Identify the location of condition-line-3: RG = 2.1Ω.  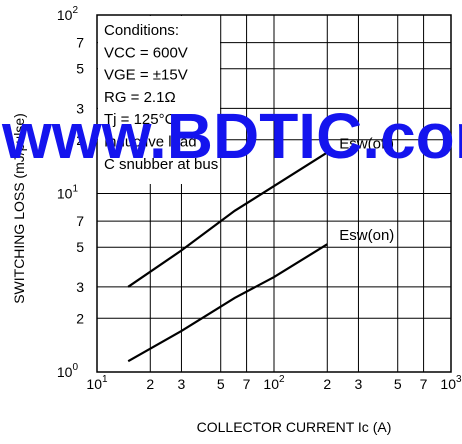
(140, 97).